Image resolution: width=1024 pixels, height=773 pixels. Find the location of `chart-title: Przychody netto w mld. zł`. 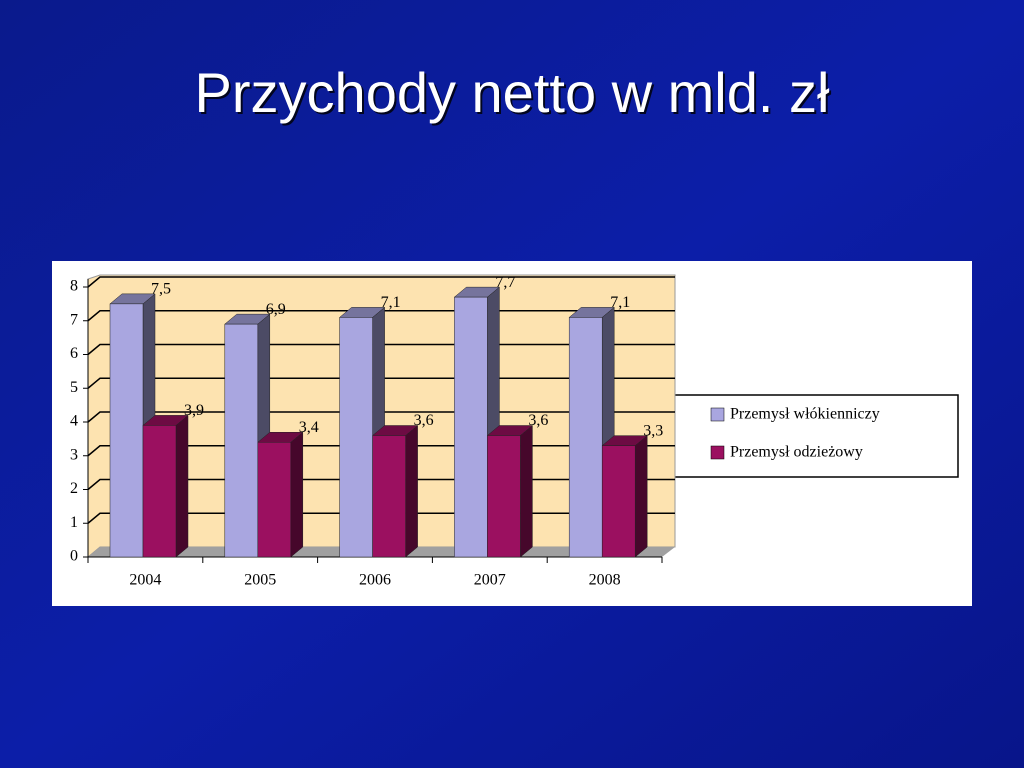

chart-title: Przychody netto w mld. zł is located at coordinates (512, 92).